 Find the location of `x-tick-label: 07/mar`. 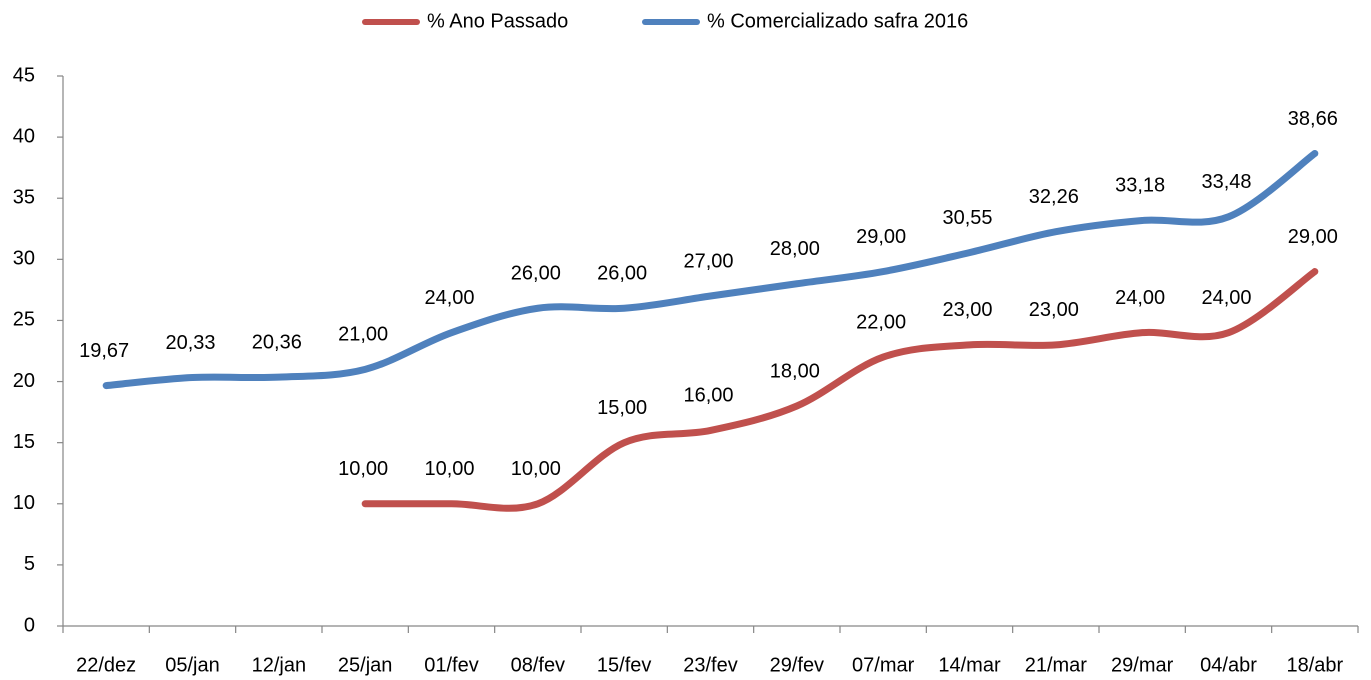

x-tick-label: 07/mar is located at coordinates (883, 665).